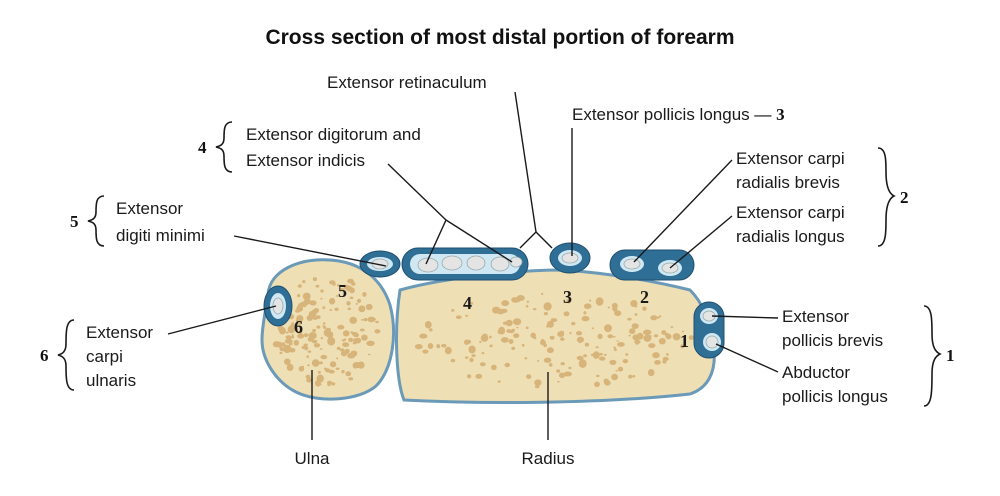  I want to click on leader-epb, so click(745, 317).